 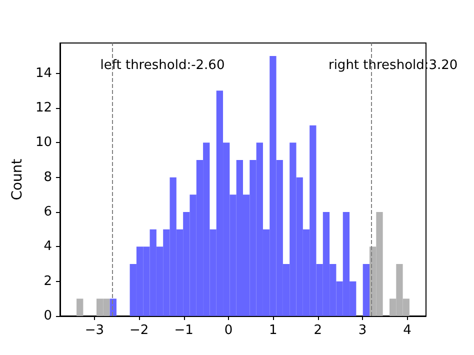 What do you see at coordinates (48, 177) in the screenshot?
I see `y-tick-label: 8` at bounding box center [48, 177].